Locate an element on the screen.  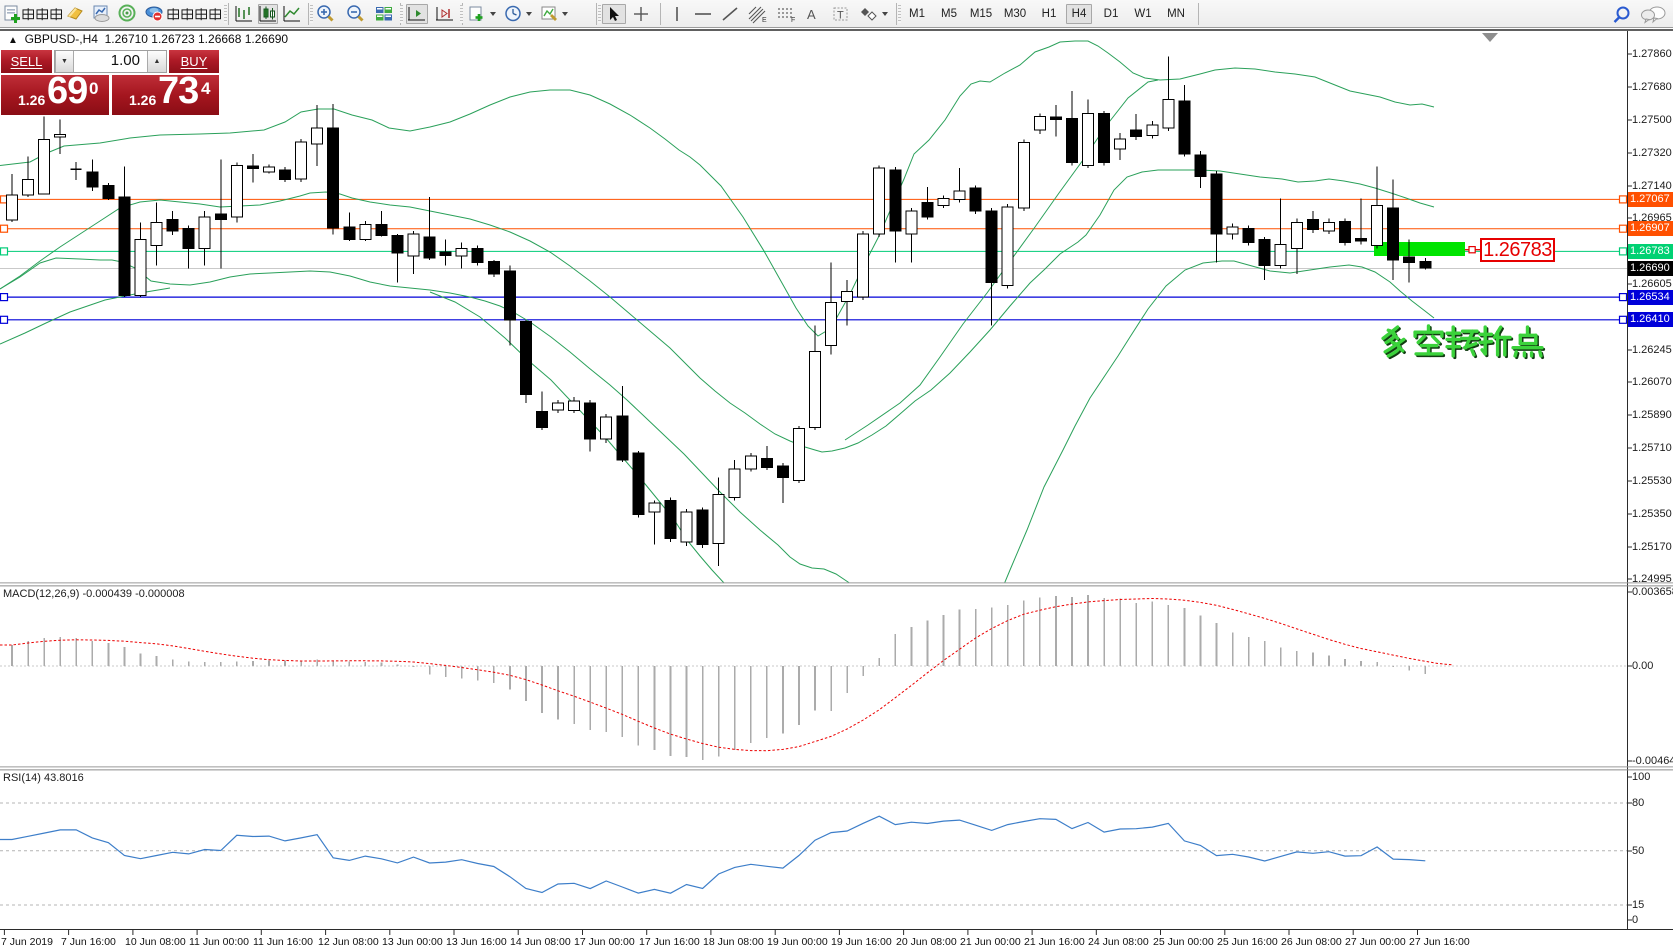
svg-text: F is located at coordinates (793, 20).